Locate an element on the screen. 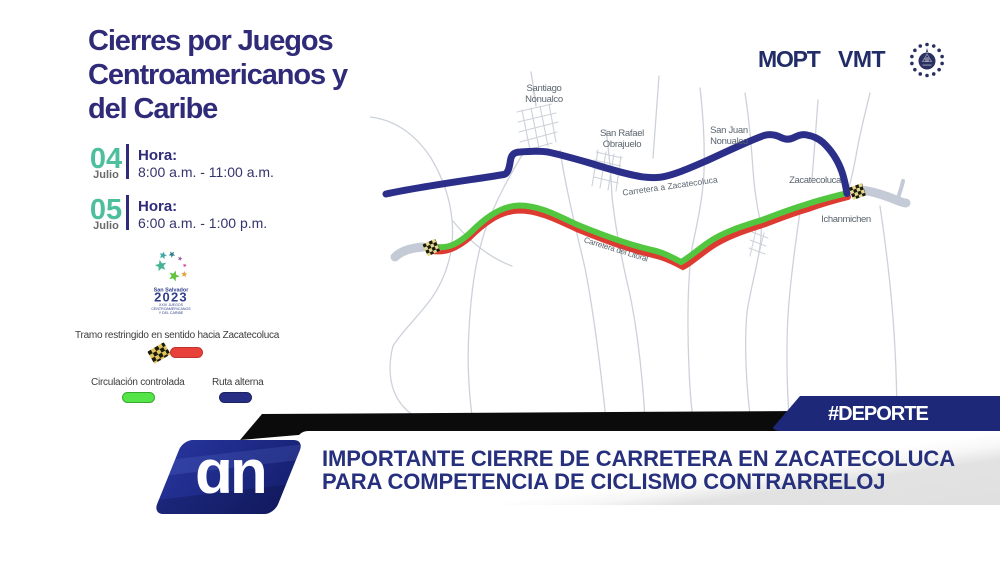 This screenshot has height=563, width=1000. svg-text: Obrajuelo is located at coordinates (622, 144).